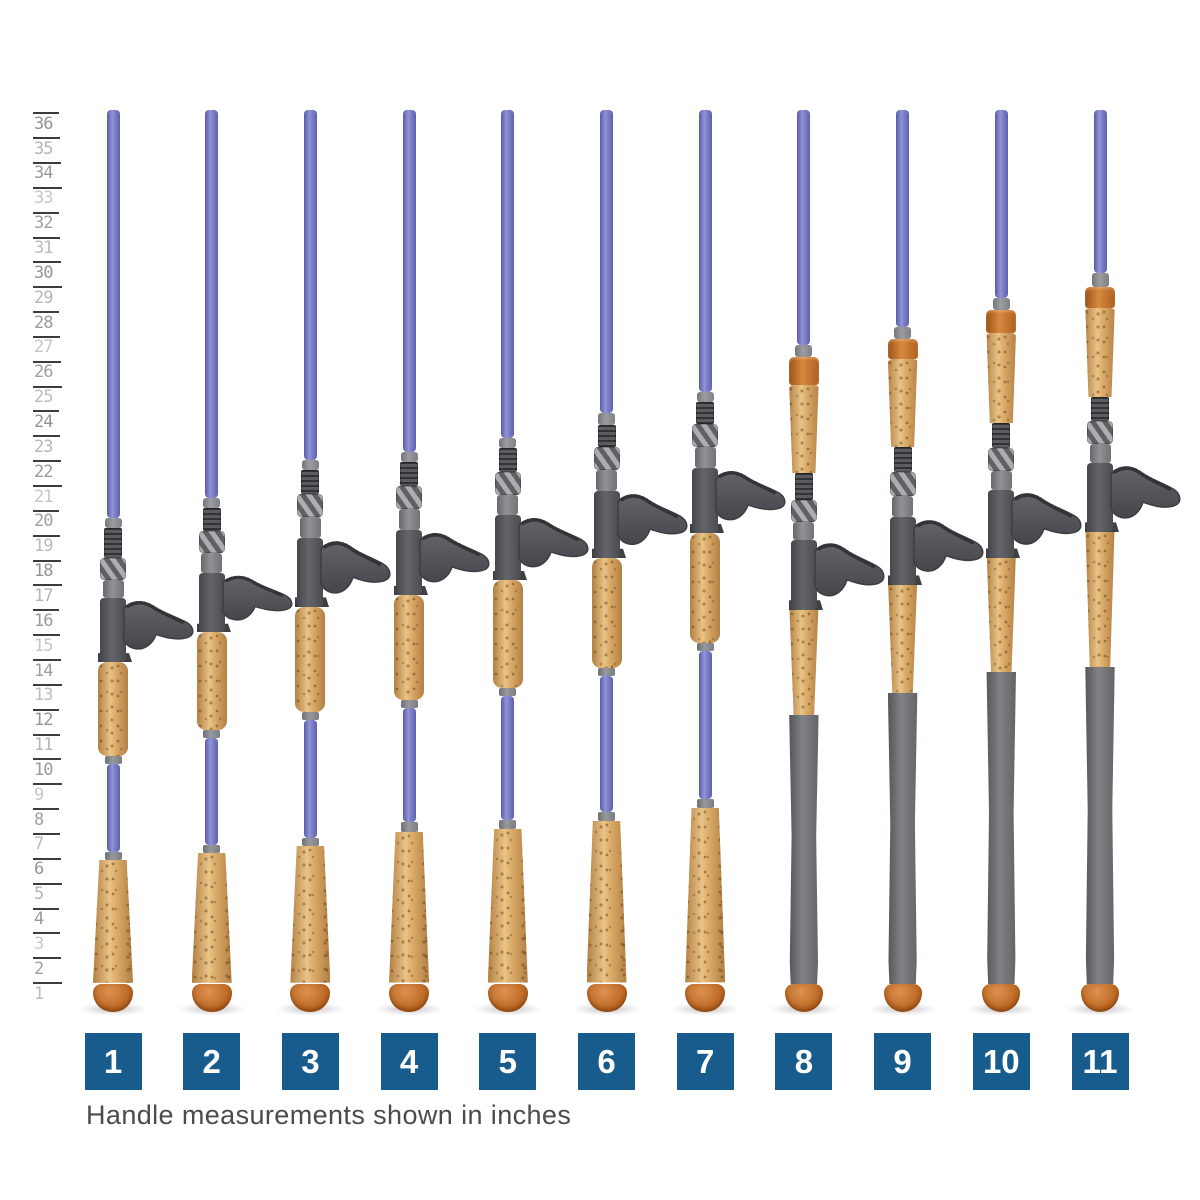 This screenshot has height=1200, width=1200. What do you see at coordinates (44, 595) in the screenshot?
I see `ruler-label-17: 17` at bounding box center [44, 595].